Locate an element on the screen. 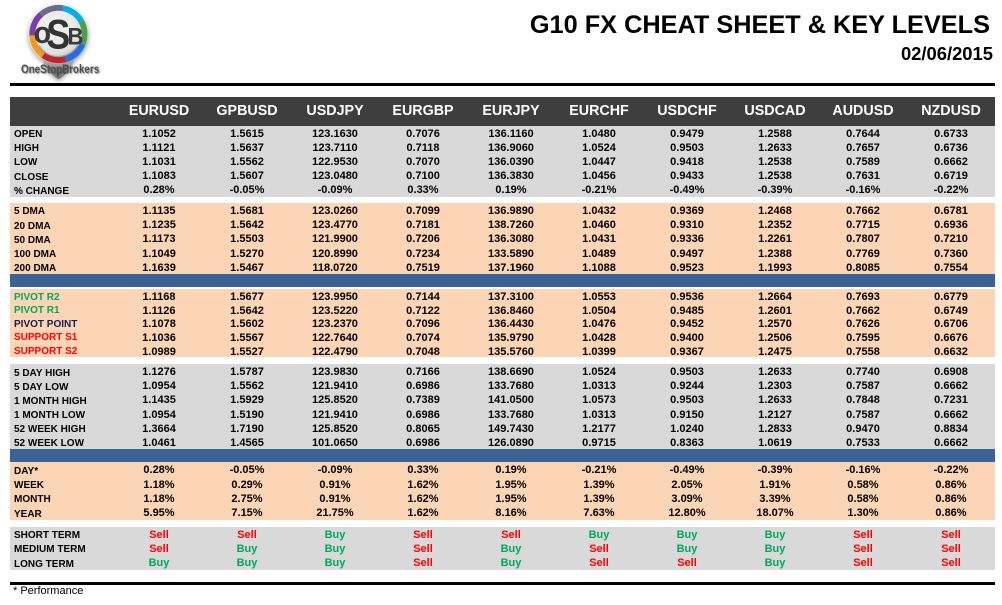  svg-text: o is located at coordinates (43, 32).